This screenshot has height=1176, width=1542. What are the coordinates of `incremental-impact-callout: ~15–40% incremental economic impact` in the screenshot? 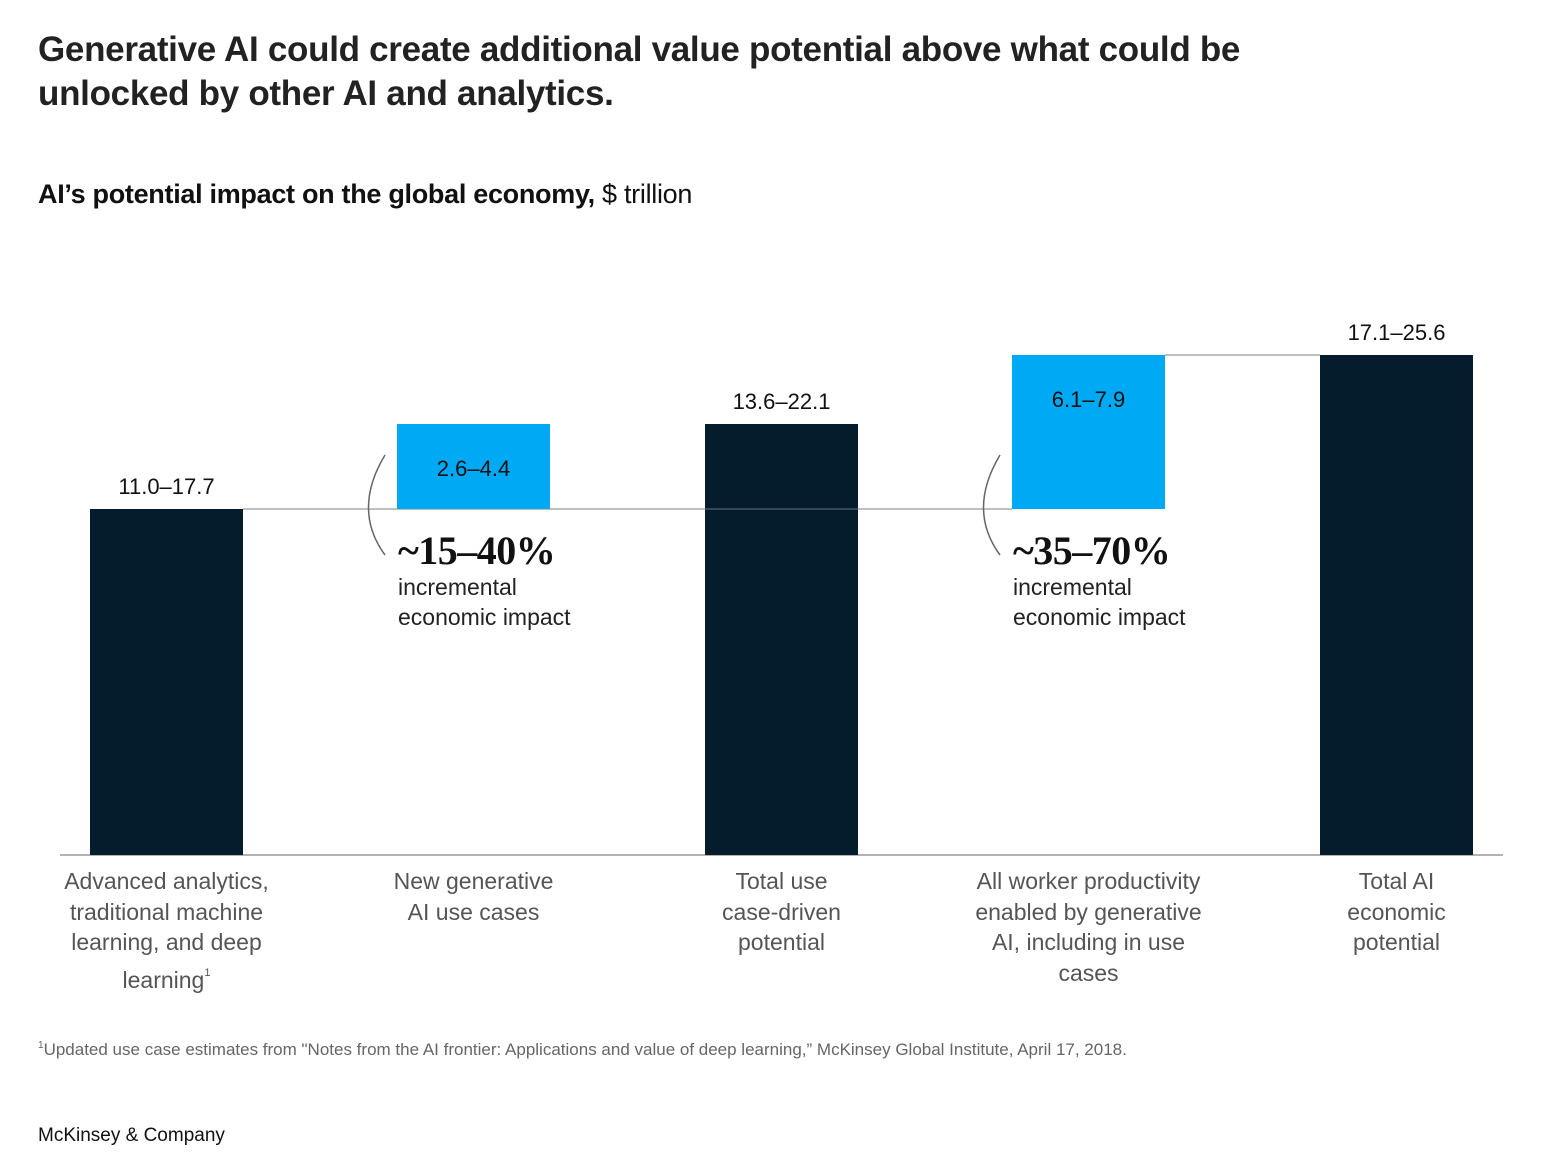 It's located at (518, 581).